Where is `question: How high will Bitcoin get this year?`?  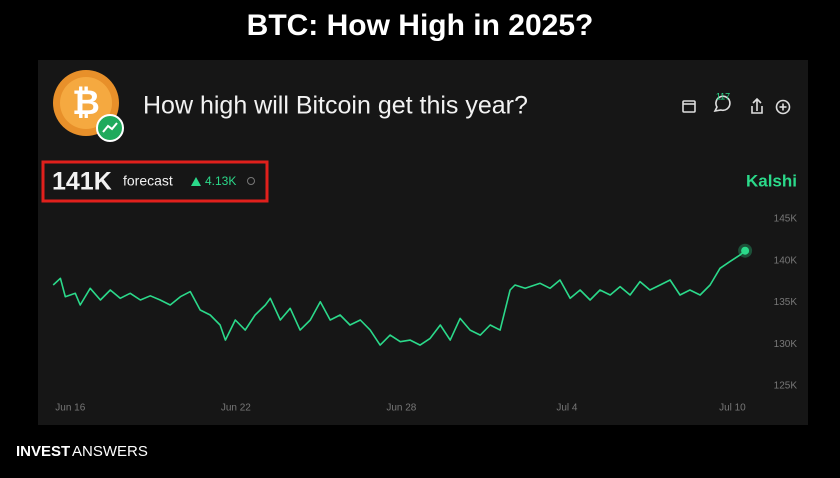
question: How high will Bitcoin get this year? is located at coordinates (335, 106).